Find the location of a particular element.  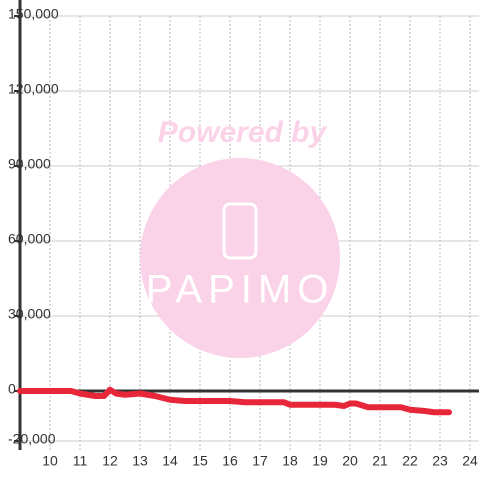

x-tick-label: 17 is located at coordinates (260, 461).